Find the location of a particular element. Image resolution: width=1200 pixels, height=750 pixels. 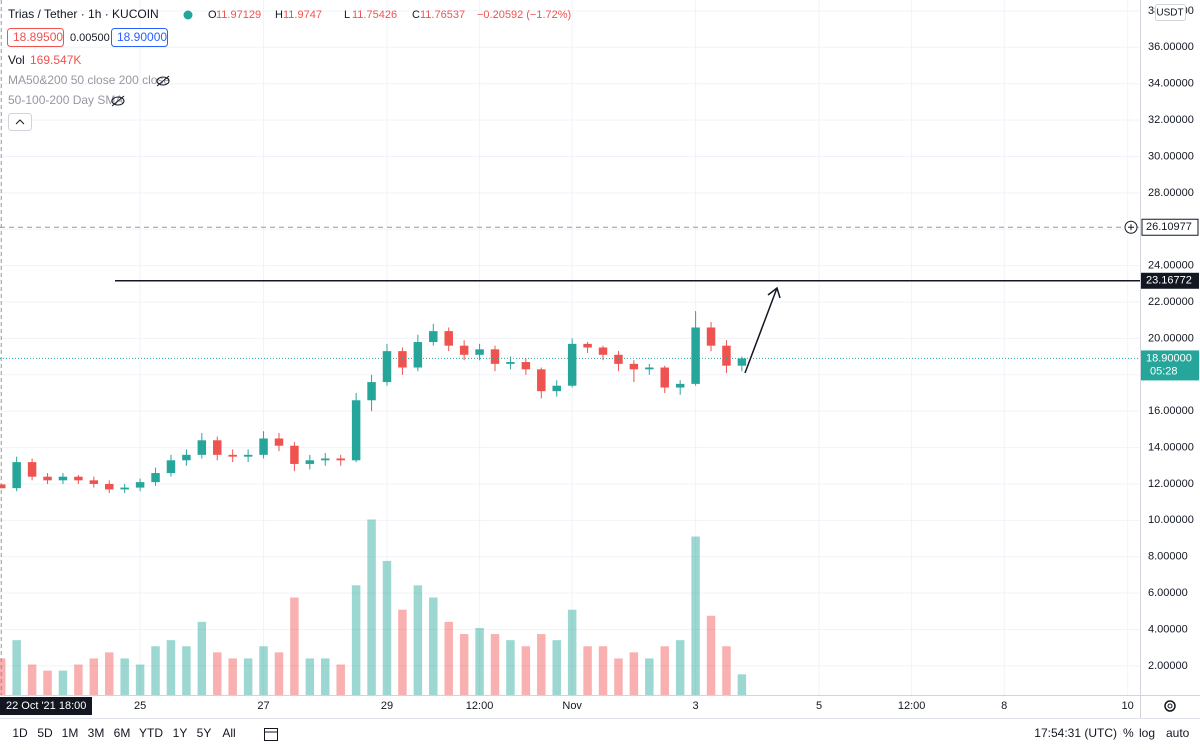

indicator-label: MA50&200 50 close 200 close is located at coordinates (89, 80).